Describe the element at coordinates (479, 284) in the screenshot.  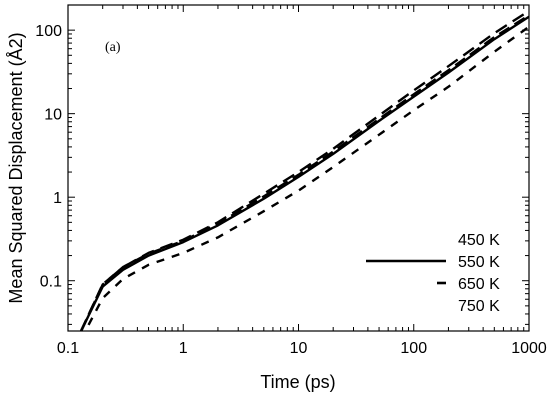
I see `legend-label: 650 K` at that location.